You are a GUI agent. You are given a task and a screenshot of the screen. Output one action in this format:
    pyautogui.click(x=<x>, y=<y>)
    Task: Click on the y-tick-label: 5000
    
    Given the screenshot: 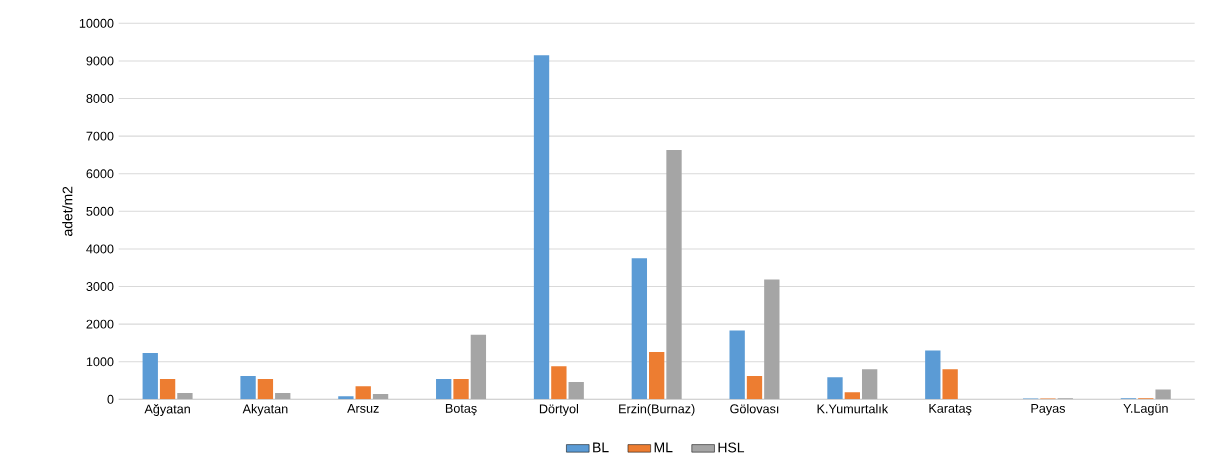 What is the action you would take?
    pyautogui.click(x=100, y=211)
    